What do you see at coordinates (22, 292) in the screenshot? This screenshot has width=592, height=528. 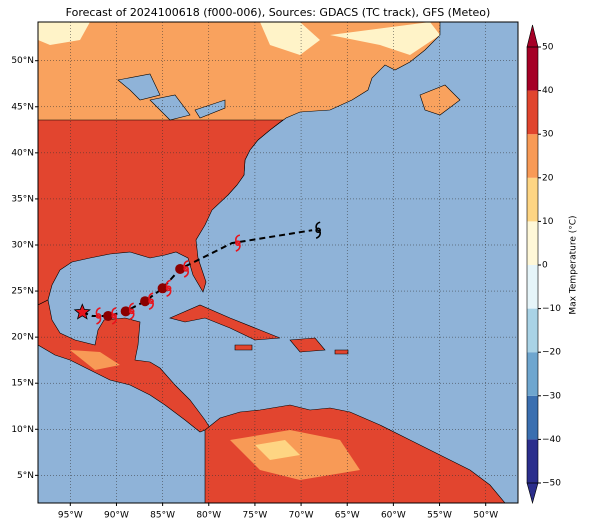 I see `y-tick-label: 25°N` at bounding box center [22, 292].